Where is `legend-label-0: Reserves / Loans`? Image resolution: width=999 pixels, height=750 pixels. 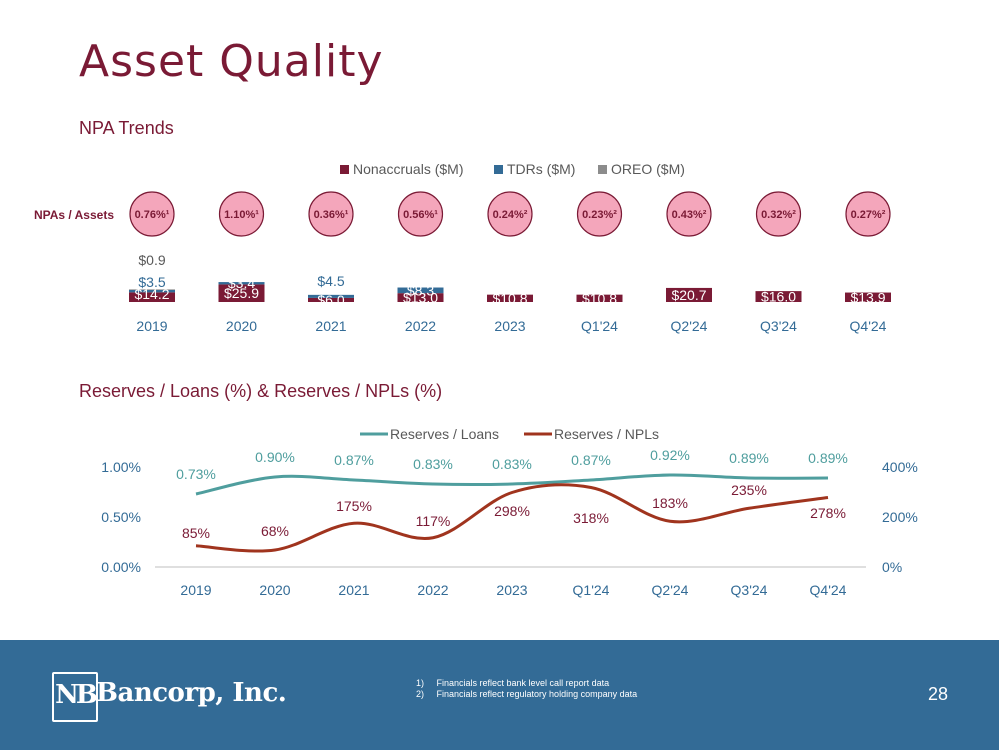
legend-label-0: Reserves / Loans is located at coordinates (444, 434).